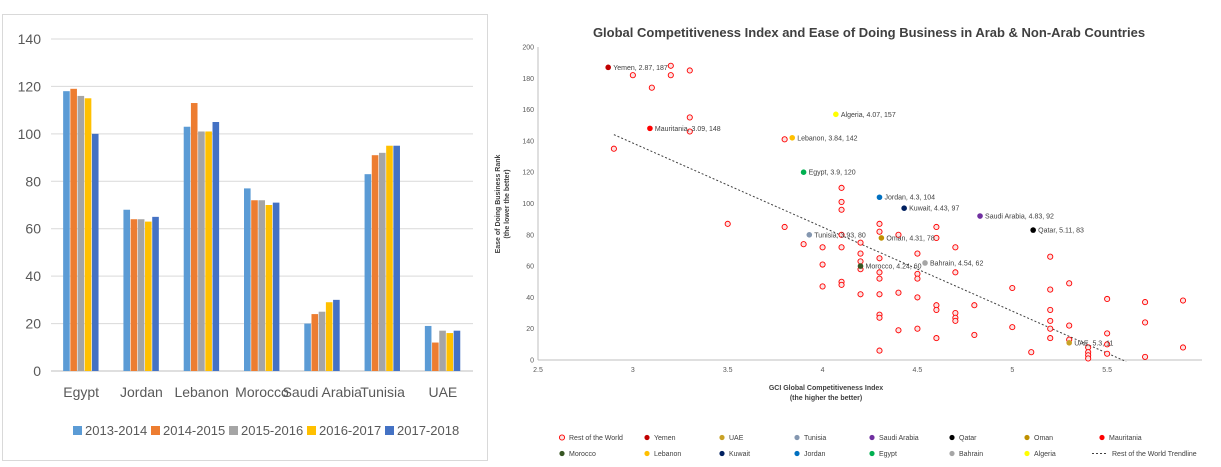 This screenshot has height=467, width=1221. Describe the element at coordinates (665, 438) in the screenshot. I see `scatter-legend-label: Yemen` at that location.